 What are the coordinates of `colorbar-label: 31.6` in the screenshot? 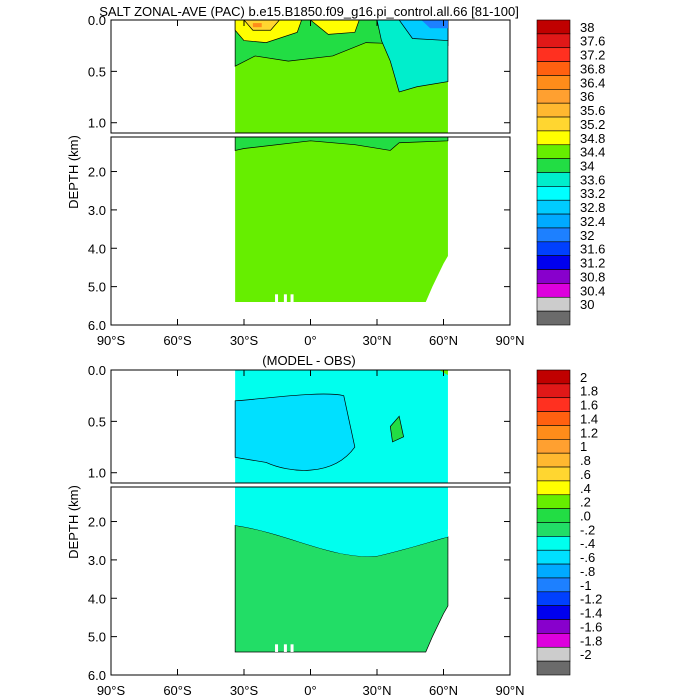 It's located at (592, 249).